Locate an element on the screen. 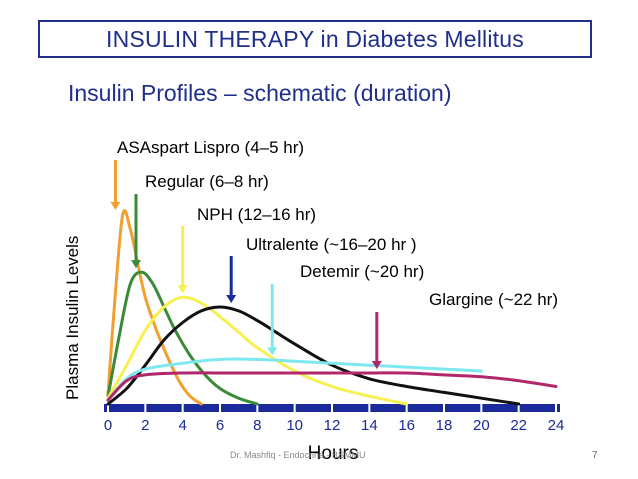 The image size is (638, 479). x-tick-label: 24 is located at coordinates (556, 425).